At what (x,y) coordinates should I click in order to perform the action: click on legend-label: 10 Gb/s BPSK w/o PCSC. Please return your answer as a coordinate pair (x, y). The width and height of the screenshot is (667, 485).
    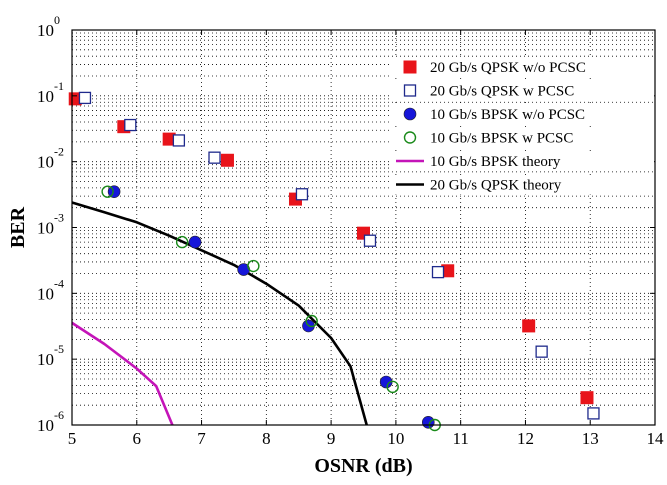
    Looking at the image, I should click on (507, 115).